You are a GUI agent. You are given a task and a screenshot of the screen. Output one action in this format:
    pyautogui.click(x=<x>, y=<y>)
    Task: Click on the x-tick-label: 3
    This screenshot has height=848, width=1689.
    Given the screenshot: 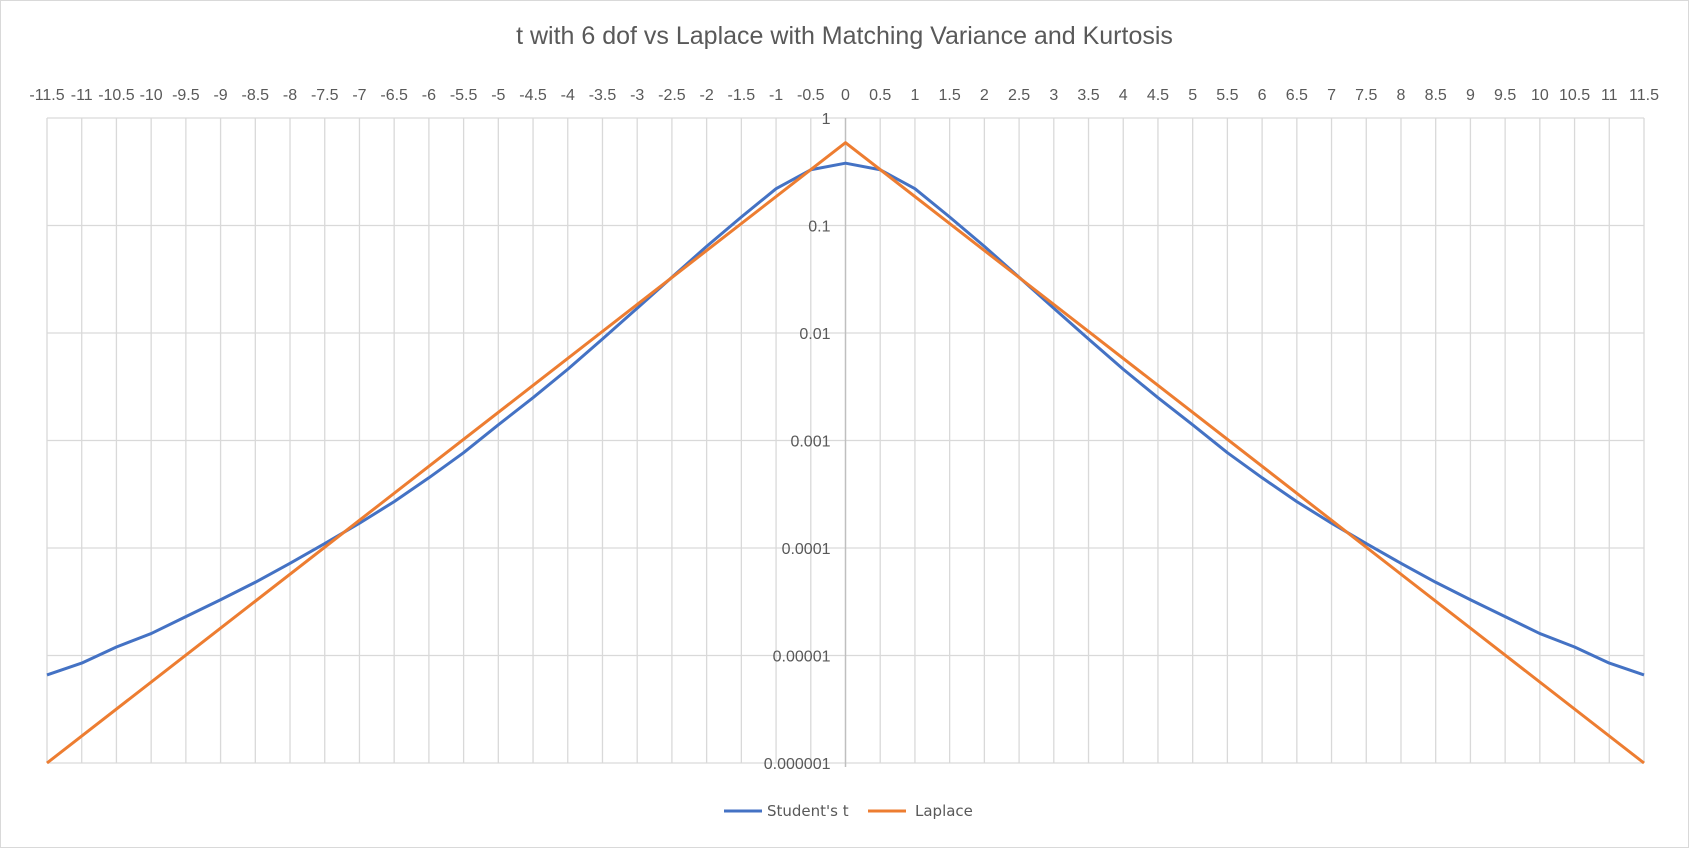 What is the action you would take?
    pyautogui.click(x=1053, y=95)
    